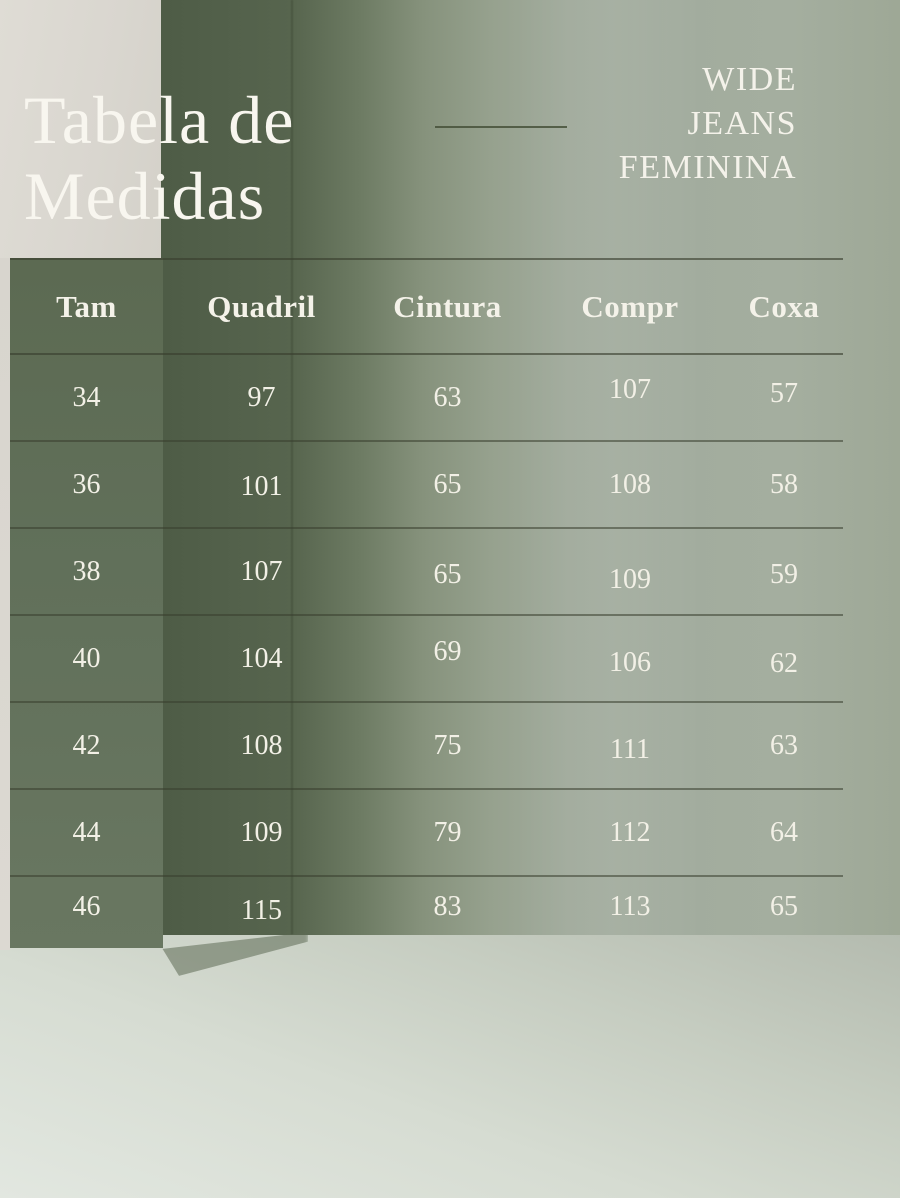  I want to click on first-column-panel, so click(86, 603).